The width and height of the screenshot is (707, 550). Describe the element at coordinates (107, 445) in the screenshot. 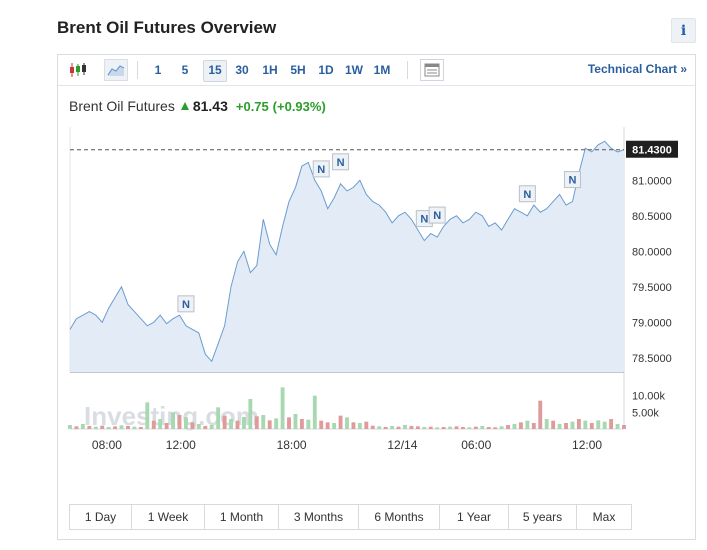

I see `x-tick-label: 08:00` at that location.